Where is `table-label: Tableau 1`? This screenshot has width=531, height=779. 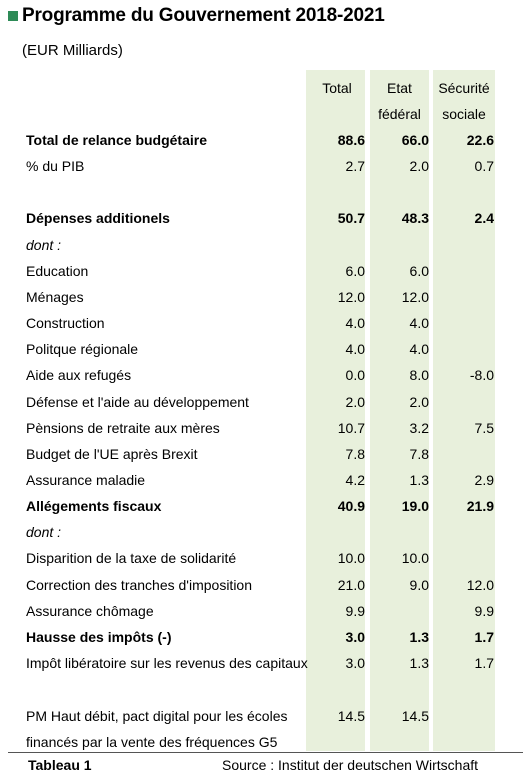 table-label: Tableau 1 is located at coordinates (60, 765).